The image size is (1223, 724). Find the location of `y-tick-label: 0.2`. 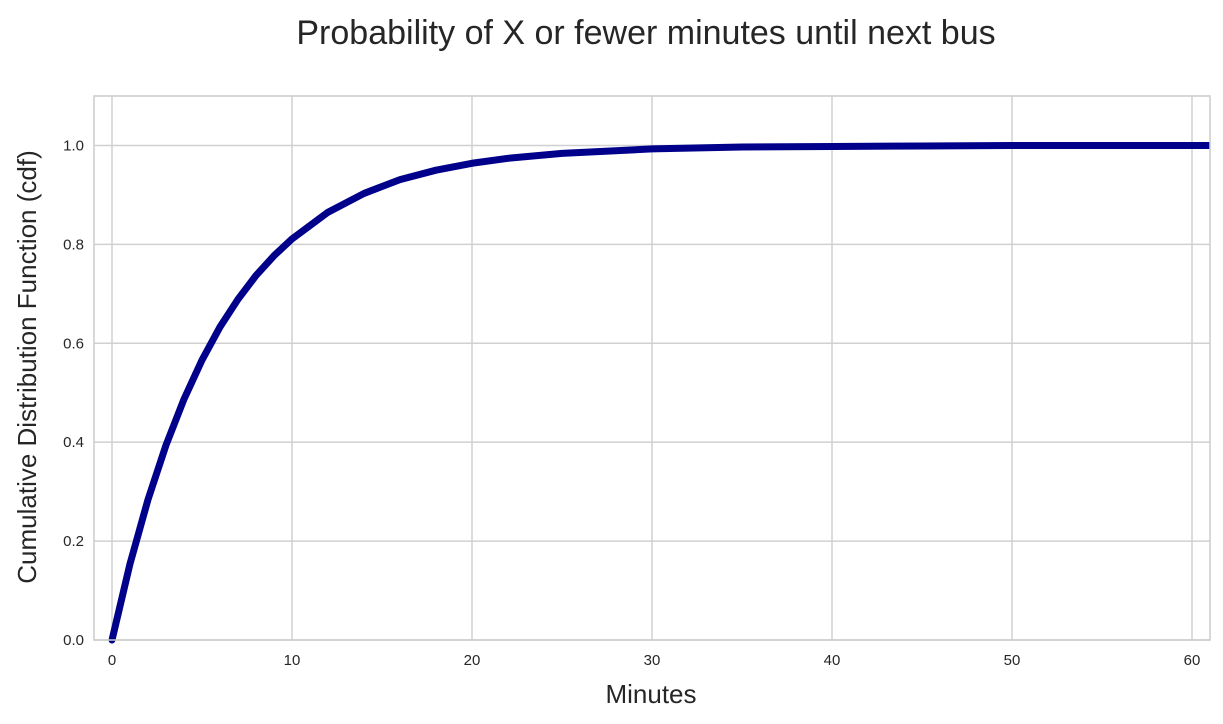

y-tick-label: 0.2 is located at coordinates (73, 541).